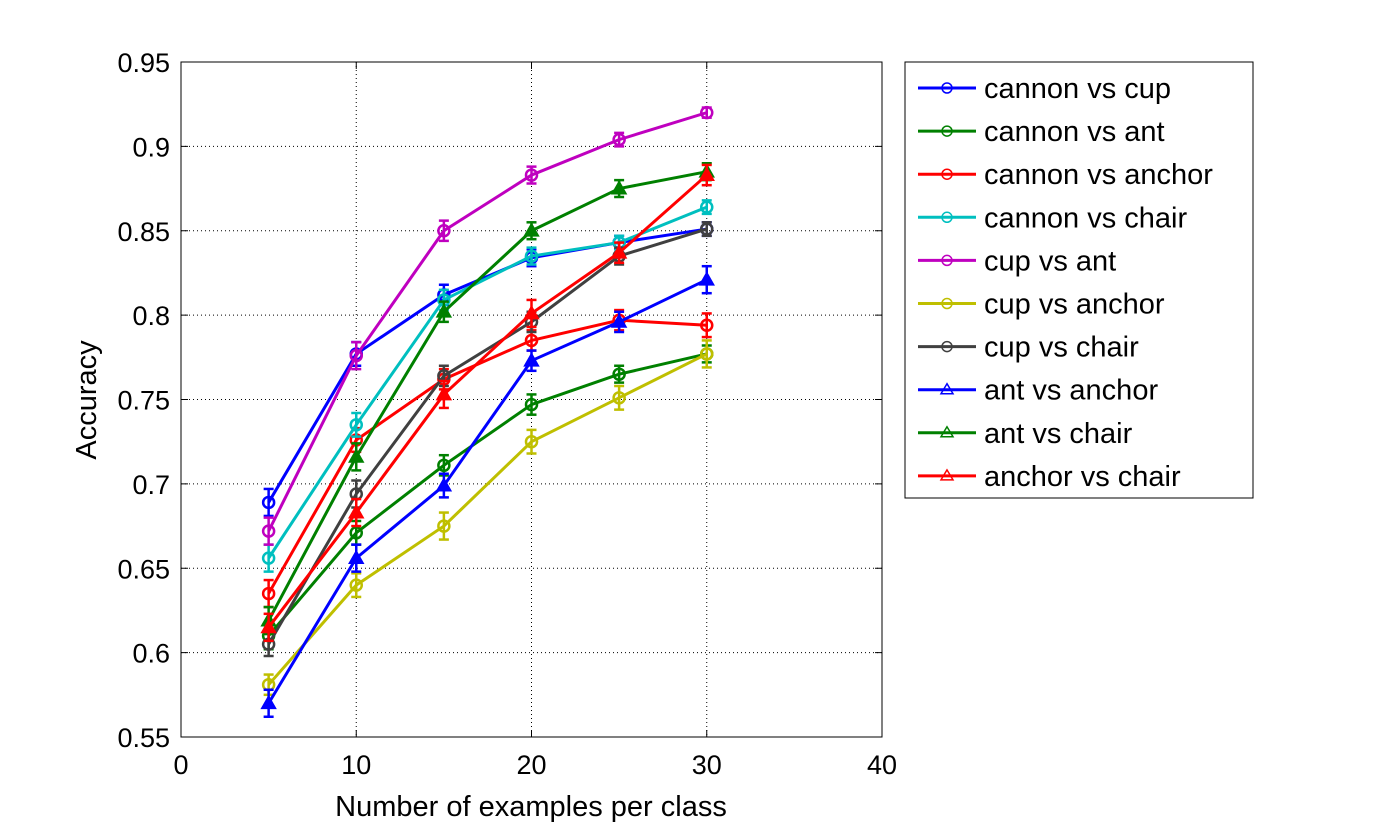 The height and width of the screenshot is (828, 1389). Describe the element at coordinates (87, 400) in the screenshot. I see `y-axis-label: Accuracy` at that location.